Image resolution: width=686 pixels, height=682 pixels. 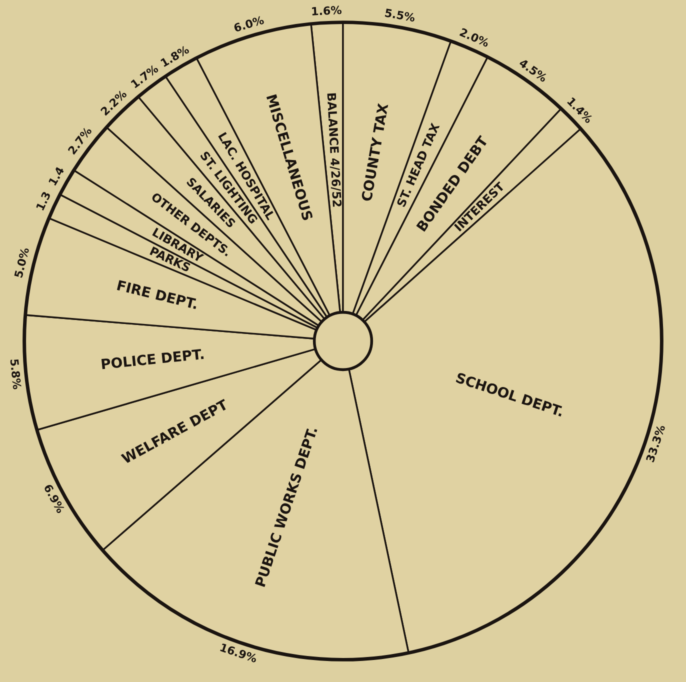 What do you see at coordinates (22, 262) in the screenshot?
I see `data-label: 5.0%` at bounding box center [22, 262].